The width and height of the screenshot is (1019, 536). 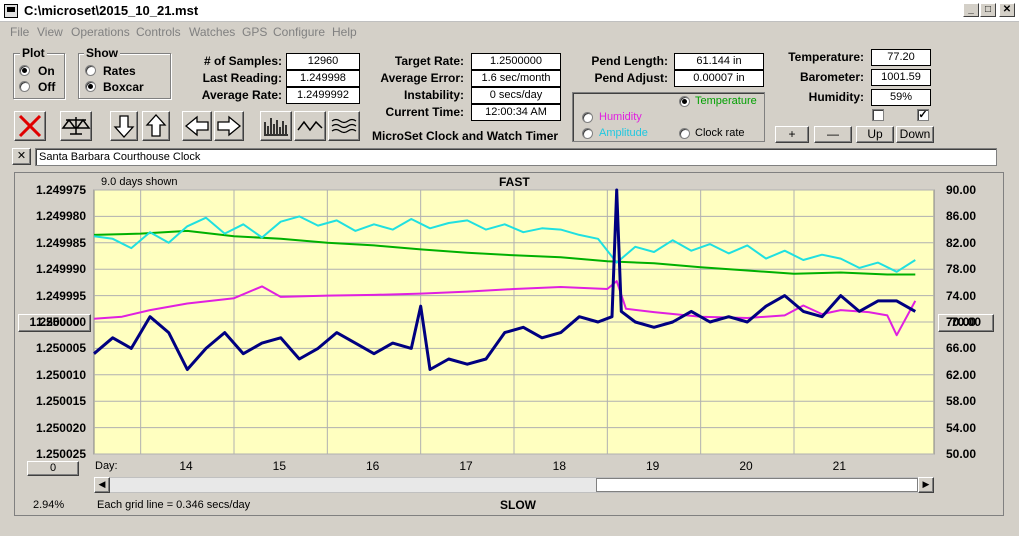 I want to click on scroll-down-button, so click(x=124, y=126).